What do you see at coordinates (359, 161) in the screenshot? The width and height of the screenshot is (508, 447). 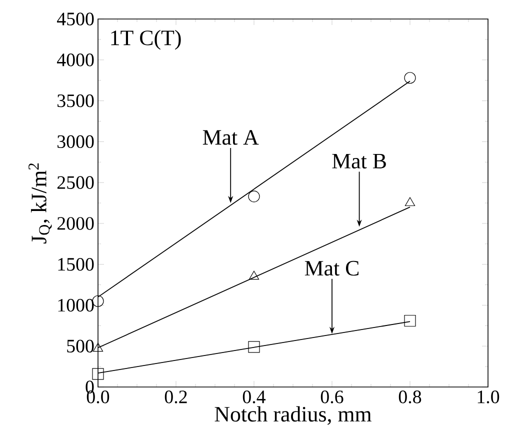 I see `annotation: Mat B` at bounding box center [359, 161].